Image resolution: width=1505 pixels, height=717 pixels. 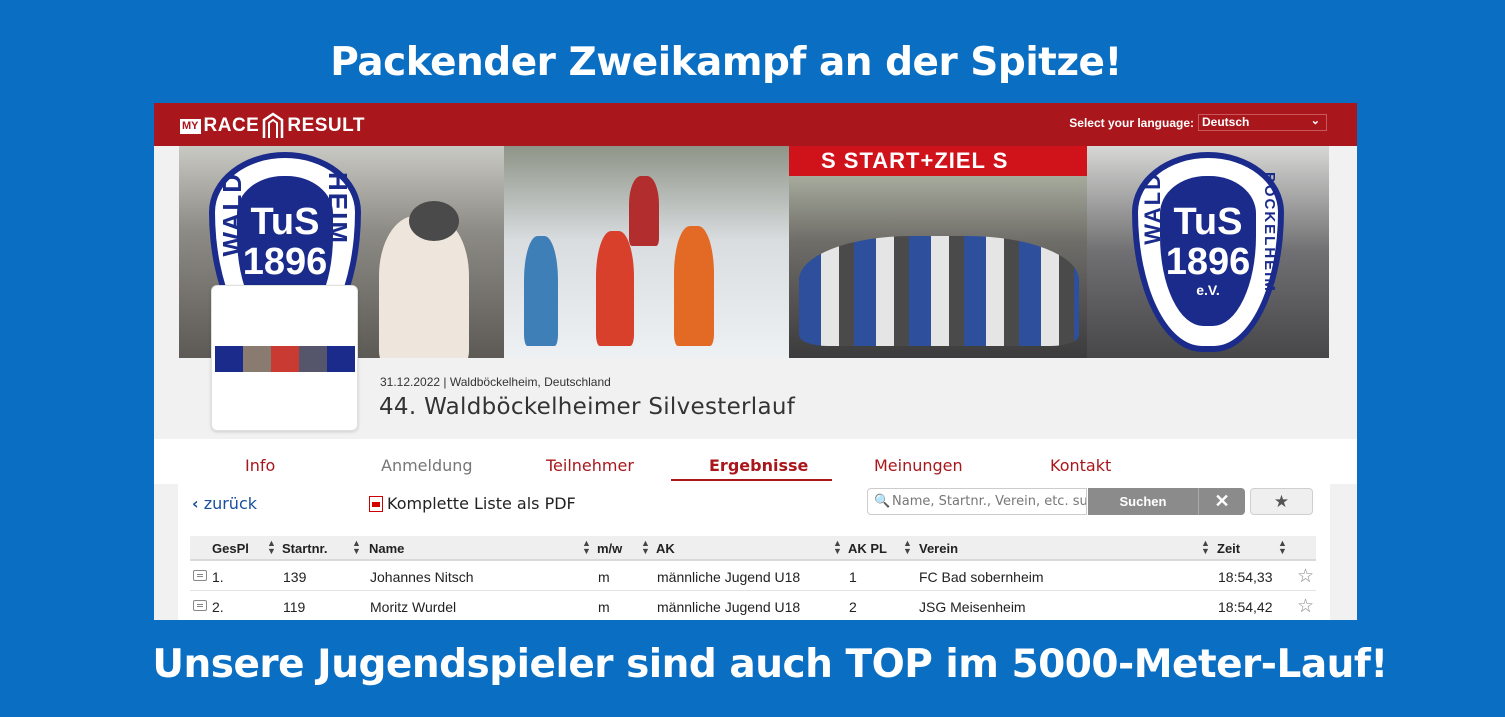 I want to click on cell-verein: JSG Meisenheim, so click(x=972, y=607).